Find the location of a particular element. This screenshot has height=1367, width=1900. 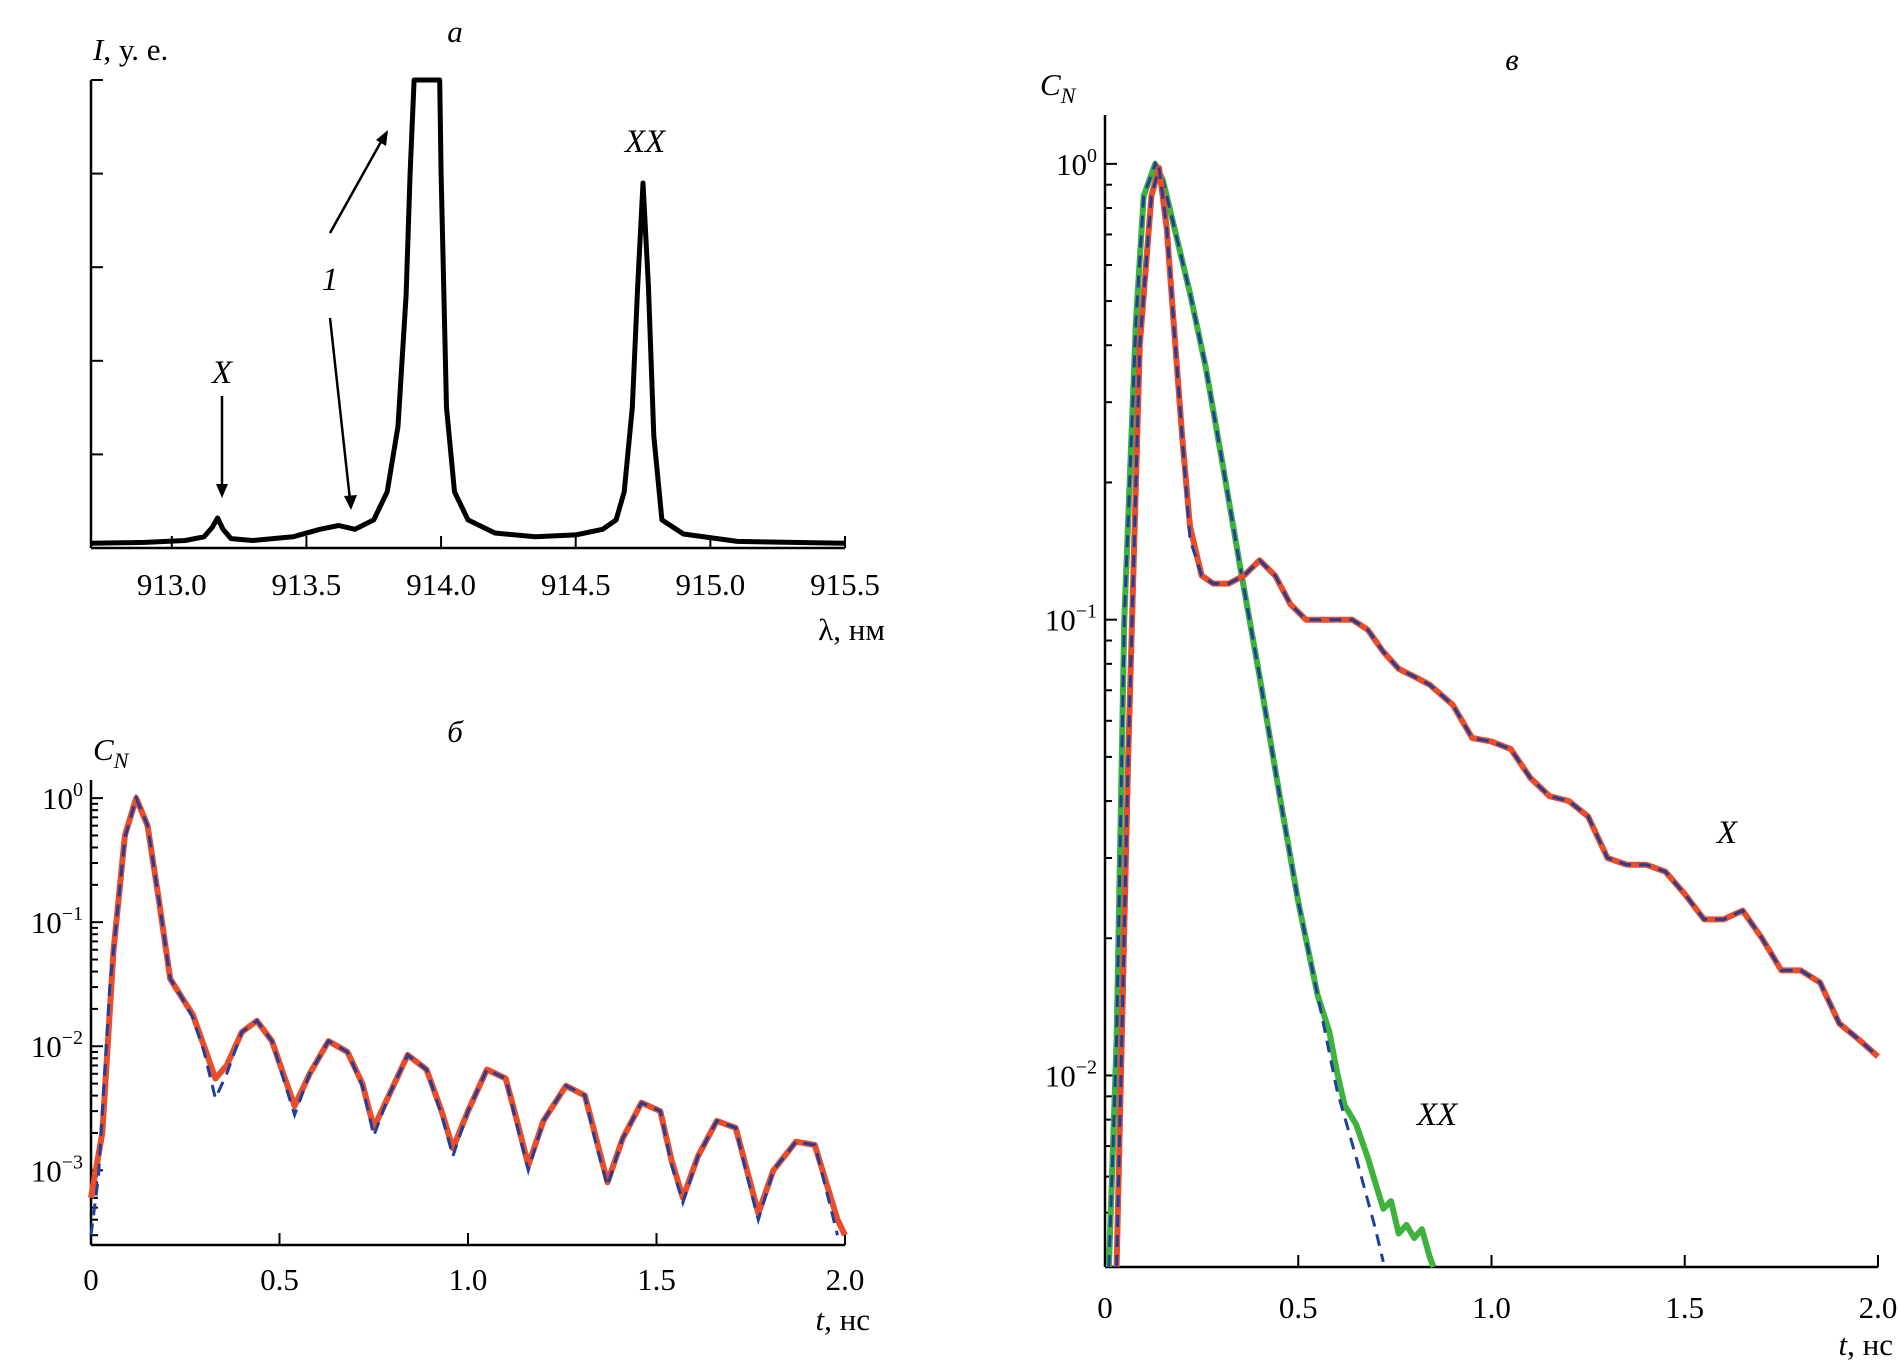

panel-c-letter: в is located at coordinates (1511, 59).